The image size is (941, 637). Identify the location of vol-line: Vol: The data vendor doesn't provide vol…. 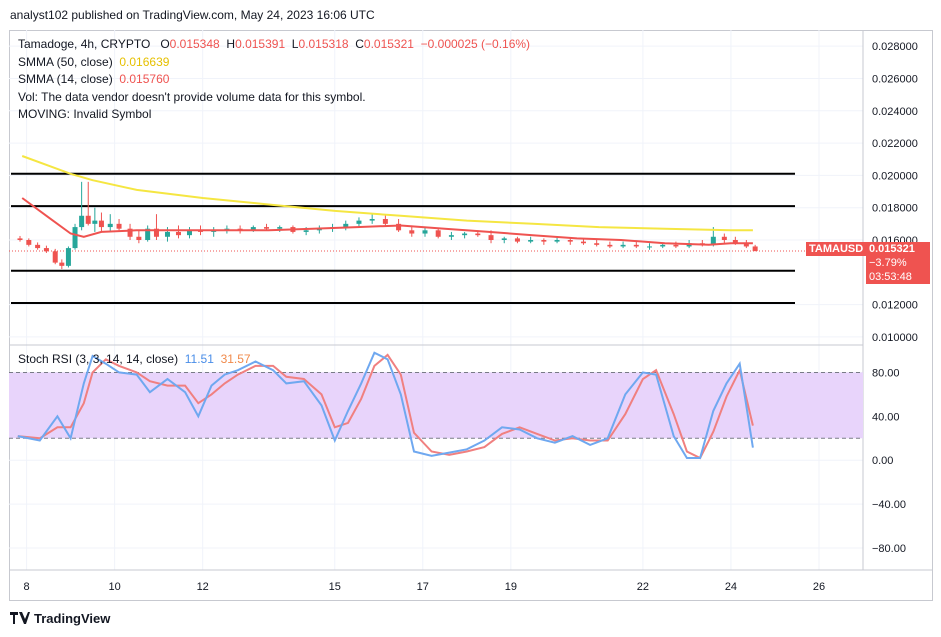
(192, 96).